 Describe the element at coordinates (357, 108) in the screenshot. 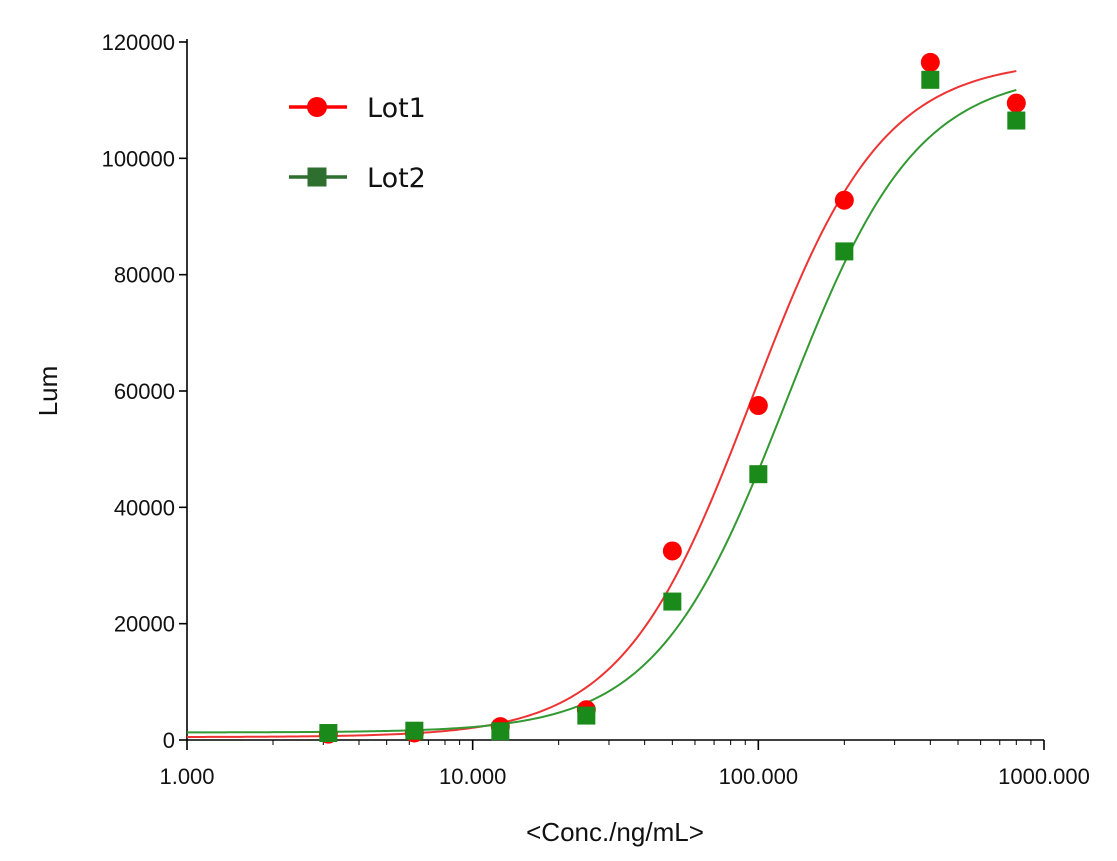

I see `legend-item-lot1: Lot1` at that location.